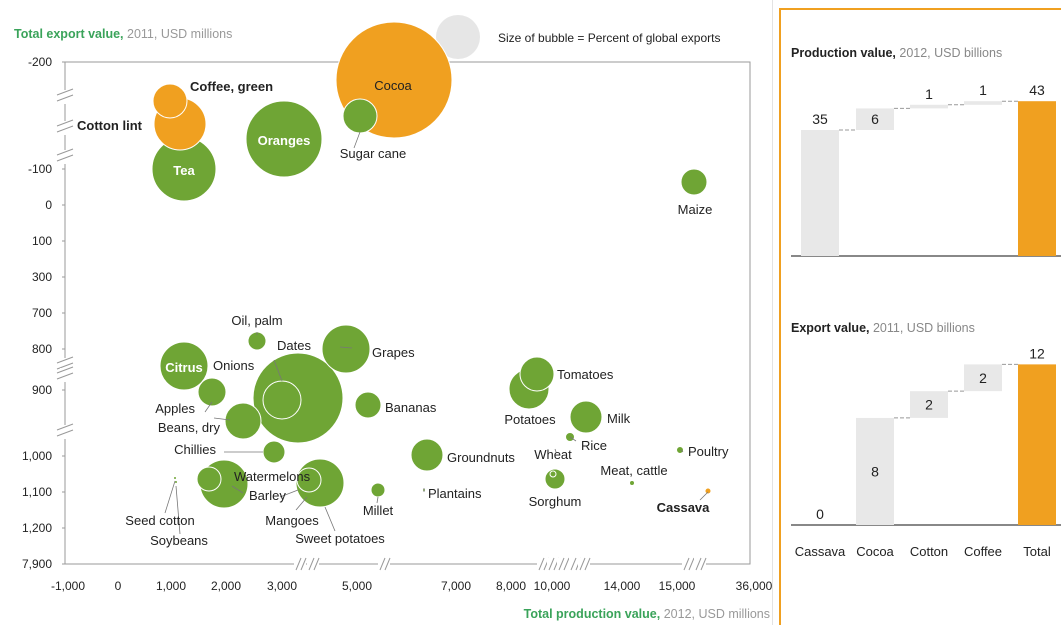  Describe the element at coordinates (294, 345) in the screenshot. I see `label-dates: Dates` at that location.